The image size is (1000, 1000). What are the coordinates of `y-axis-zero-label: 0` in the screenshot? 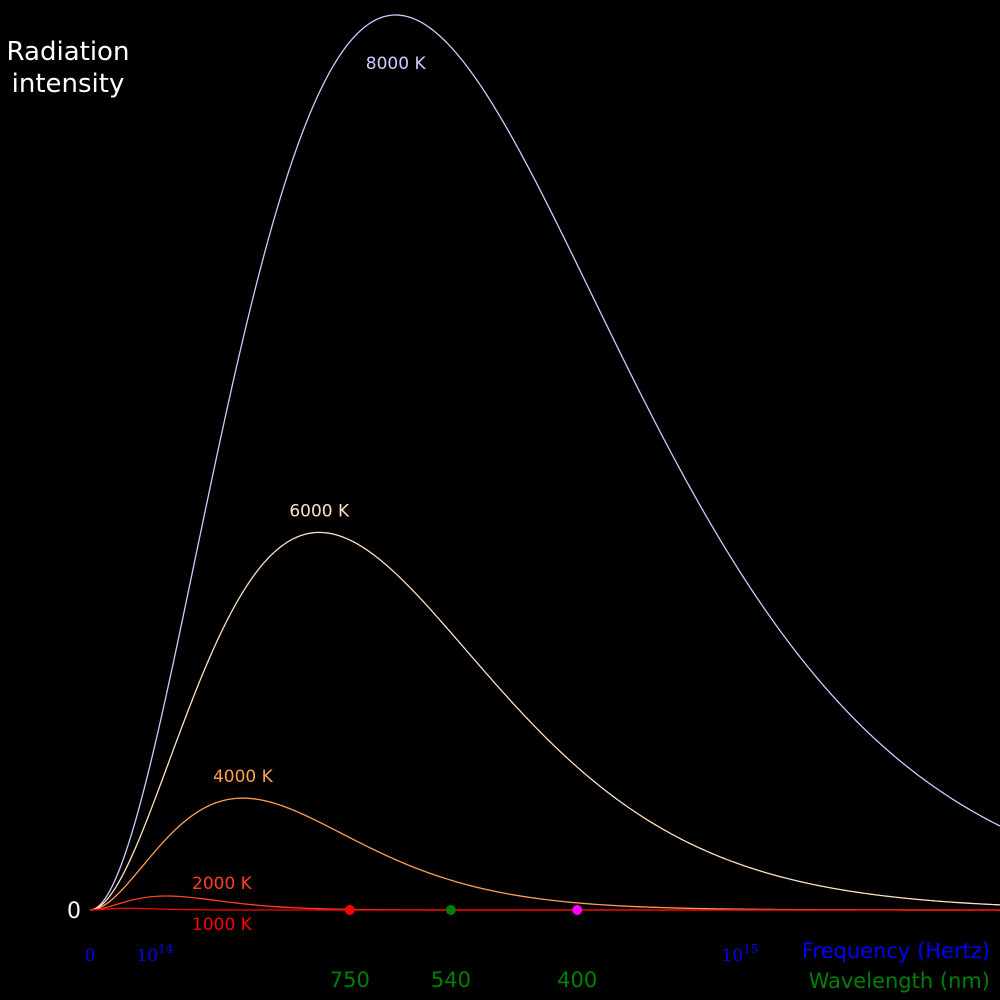 It's located at (74, 911).